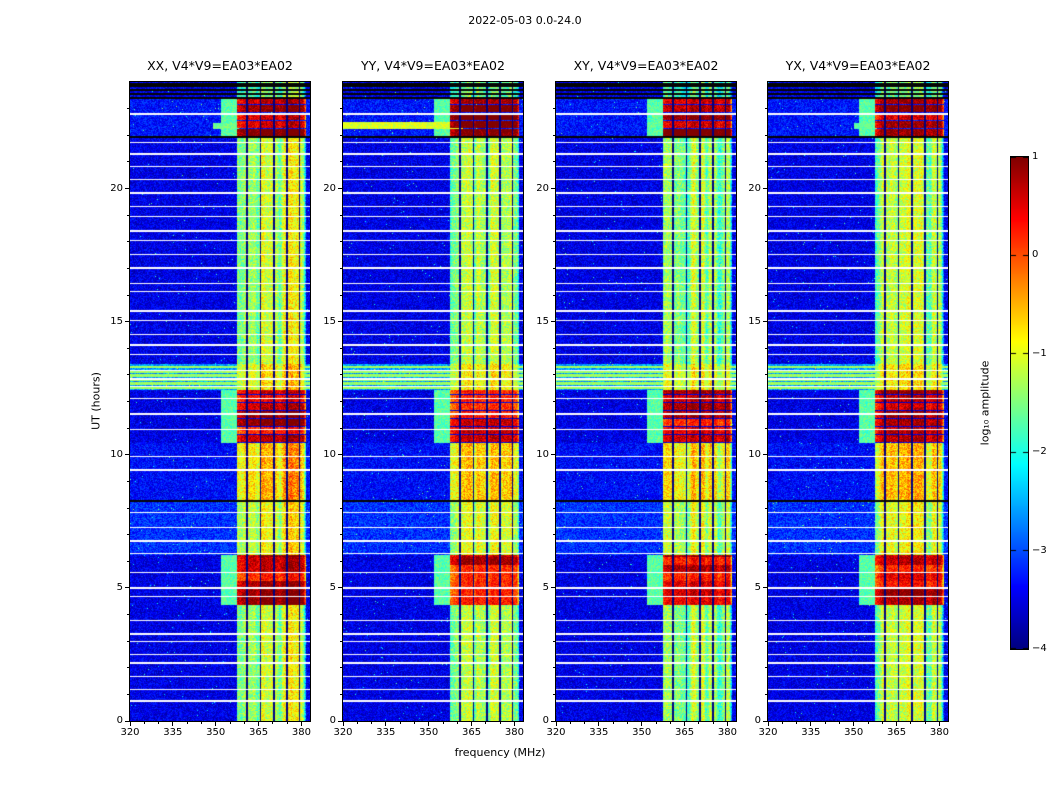  I want to click on spectrogram-panel-xy, so click(646, 401).